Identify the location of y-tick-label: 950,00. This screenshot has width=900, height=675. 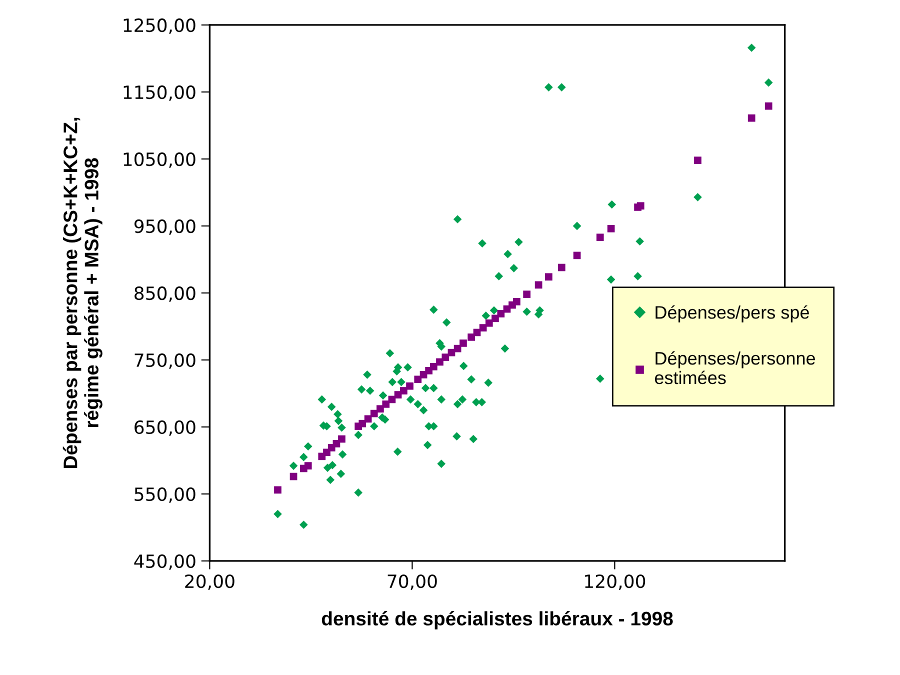
(165, 227).